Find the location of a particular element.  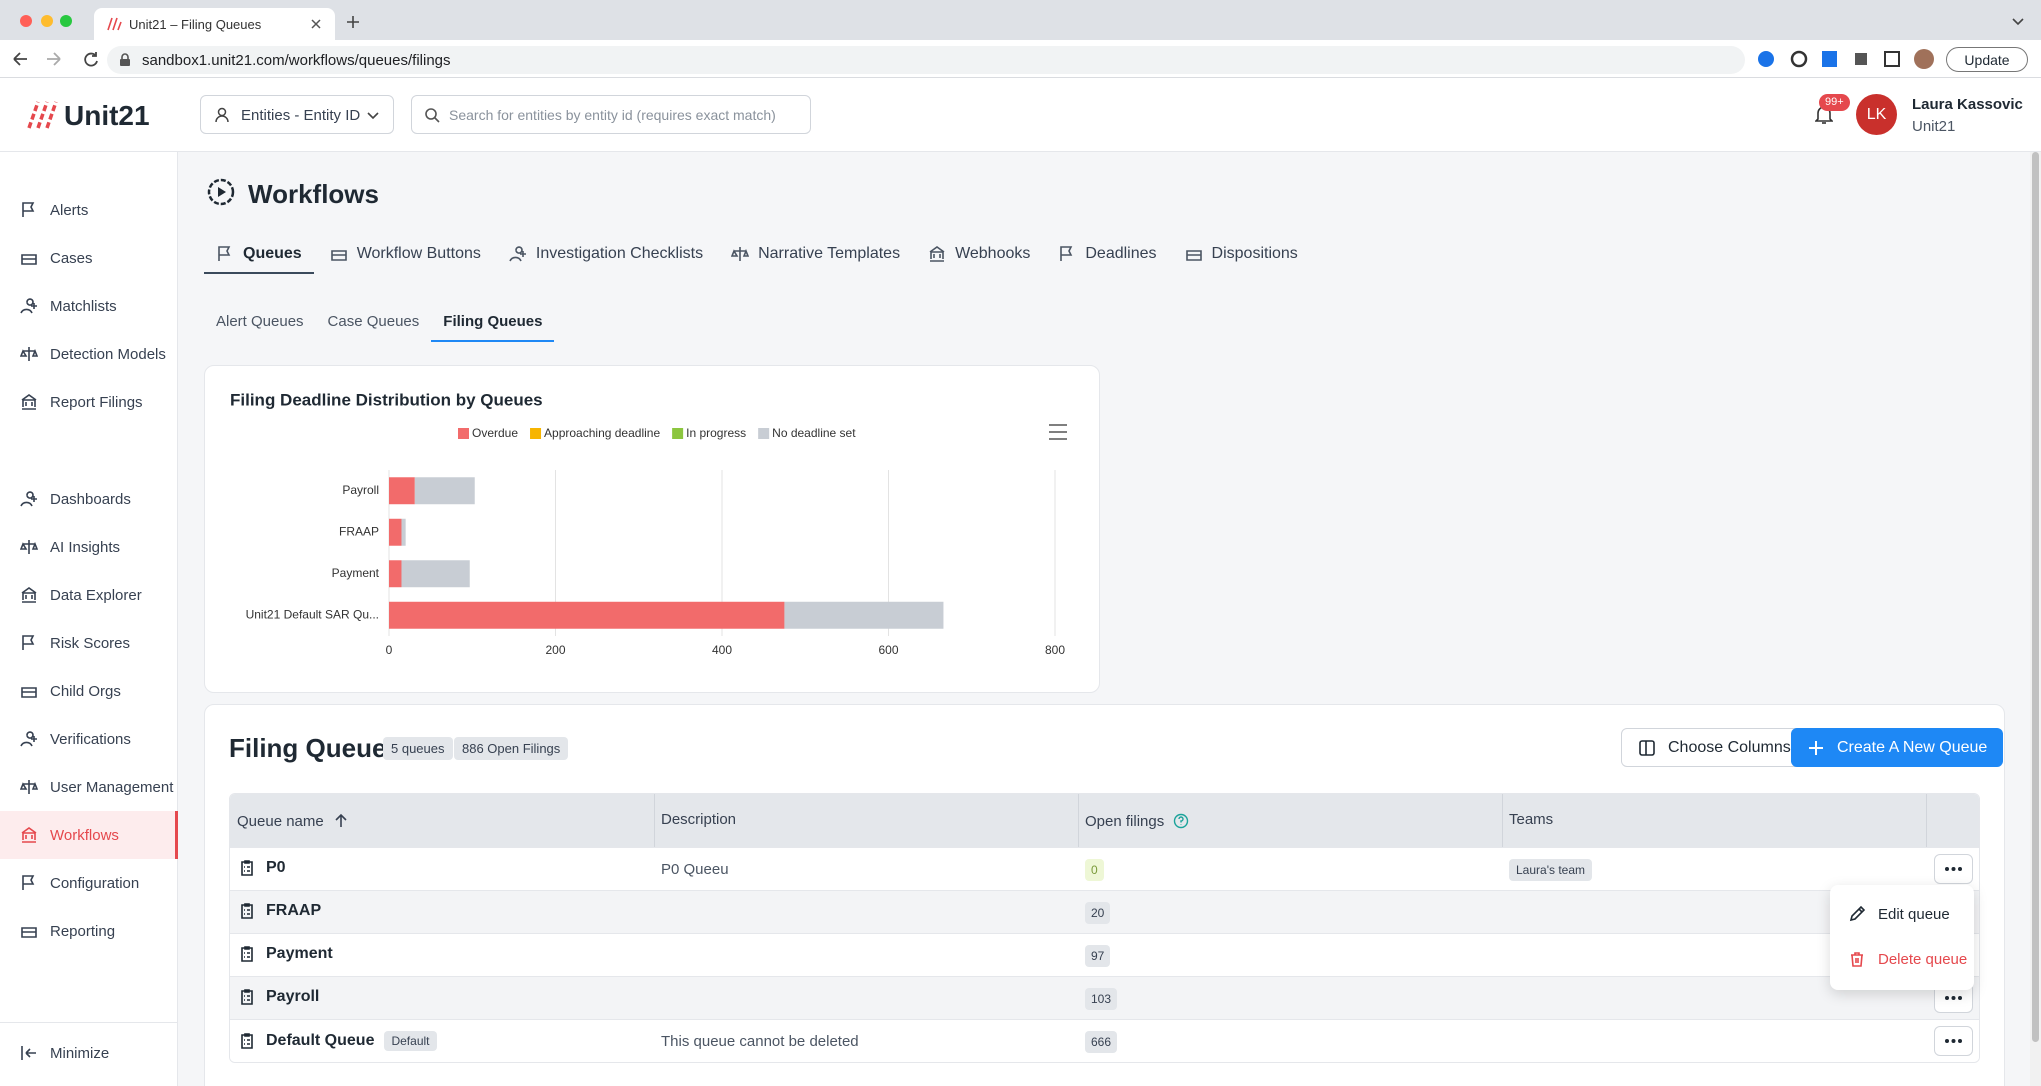

entity-select-label: Entities - Entity ID is located at coordinates (301, 115).